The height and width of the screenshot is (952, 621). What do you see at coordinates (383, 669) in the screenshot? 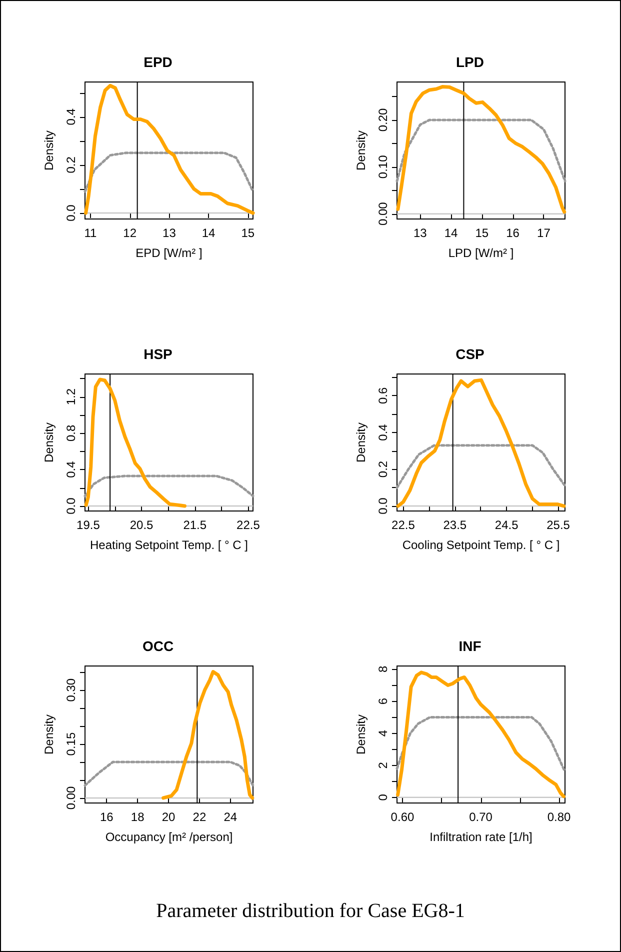
I see `y-tick-label: 8` at bounding box center [383, 669].